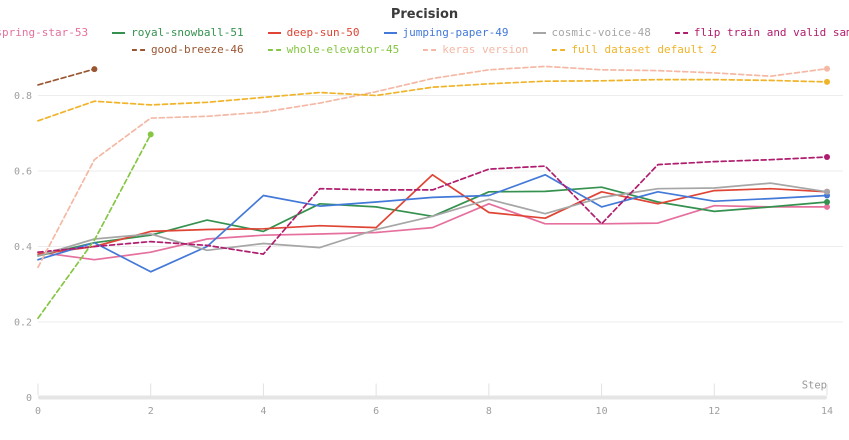 This screenshot has height=440, width=849. I want to click on legend-item-jumping-paper-49: jumping-paper-49, so click(446, 32).